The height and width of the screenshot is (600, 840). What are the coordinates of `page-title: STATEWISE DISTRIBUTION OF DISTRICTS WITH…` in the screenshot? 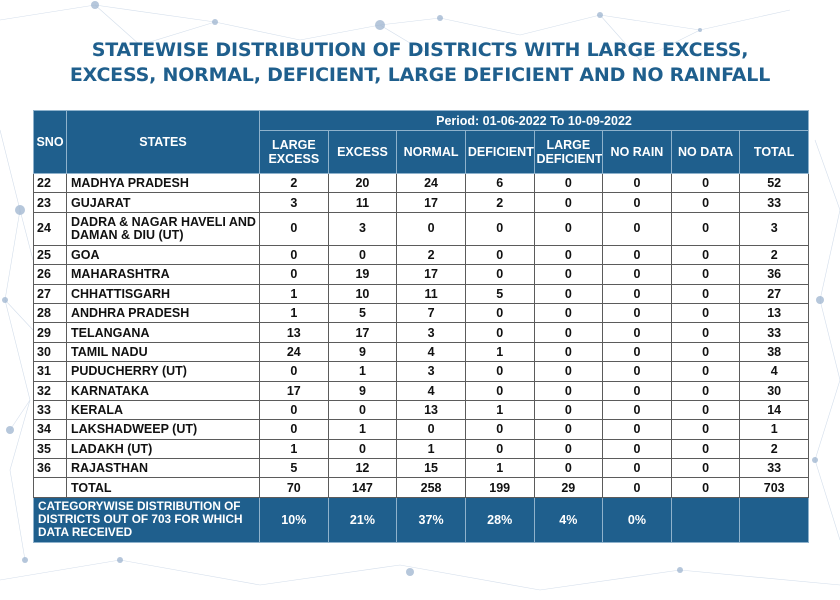 It's located at (420, 63).